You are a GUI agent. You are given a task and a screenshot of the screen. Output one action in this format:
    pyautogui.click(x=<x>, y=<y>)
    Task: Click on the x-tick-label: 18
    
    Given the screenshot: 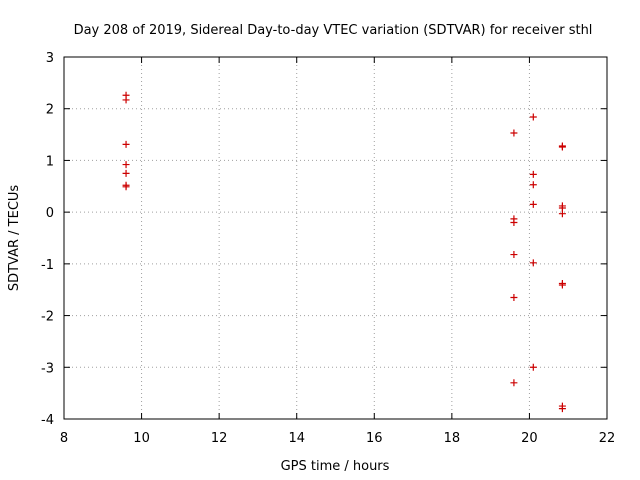 What is the action you would take?
    pyautogui.click(x=452, y=438)
    